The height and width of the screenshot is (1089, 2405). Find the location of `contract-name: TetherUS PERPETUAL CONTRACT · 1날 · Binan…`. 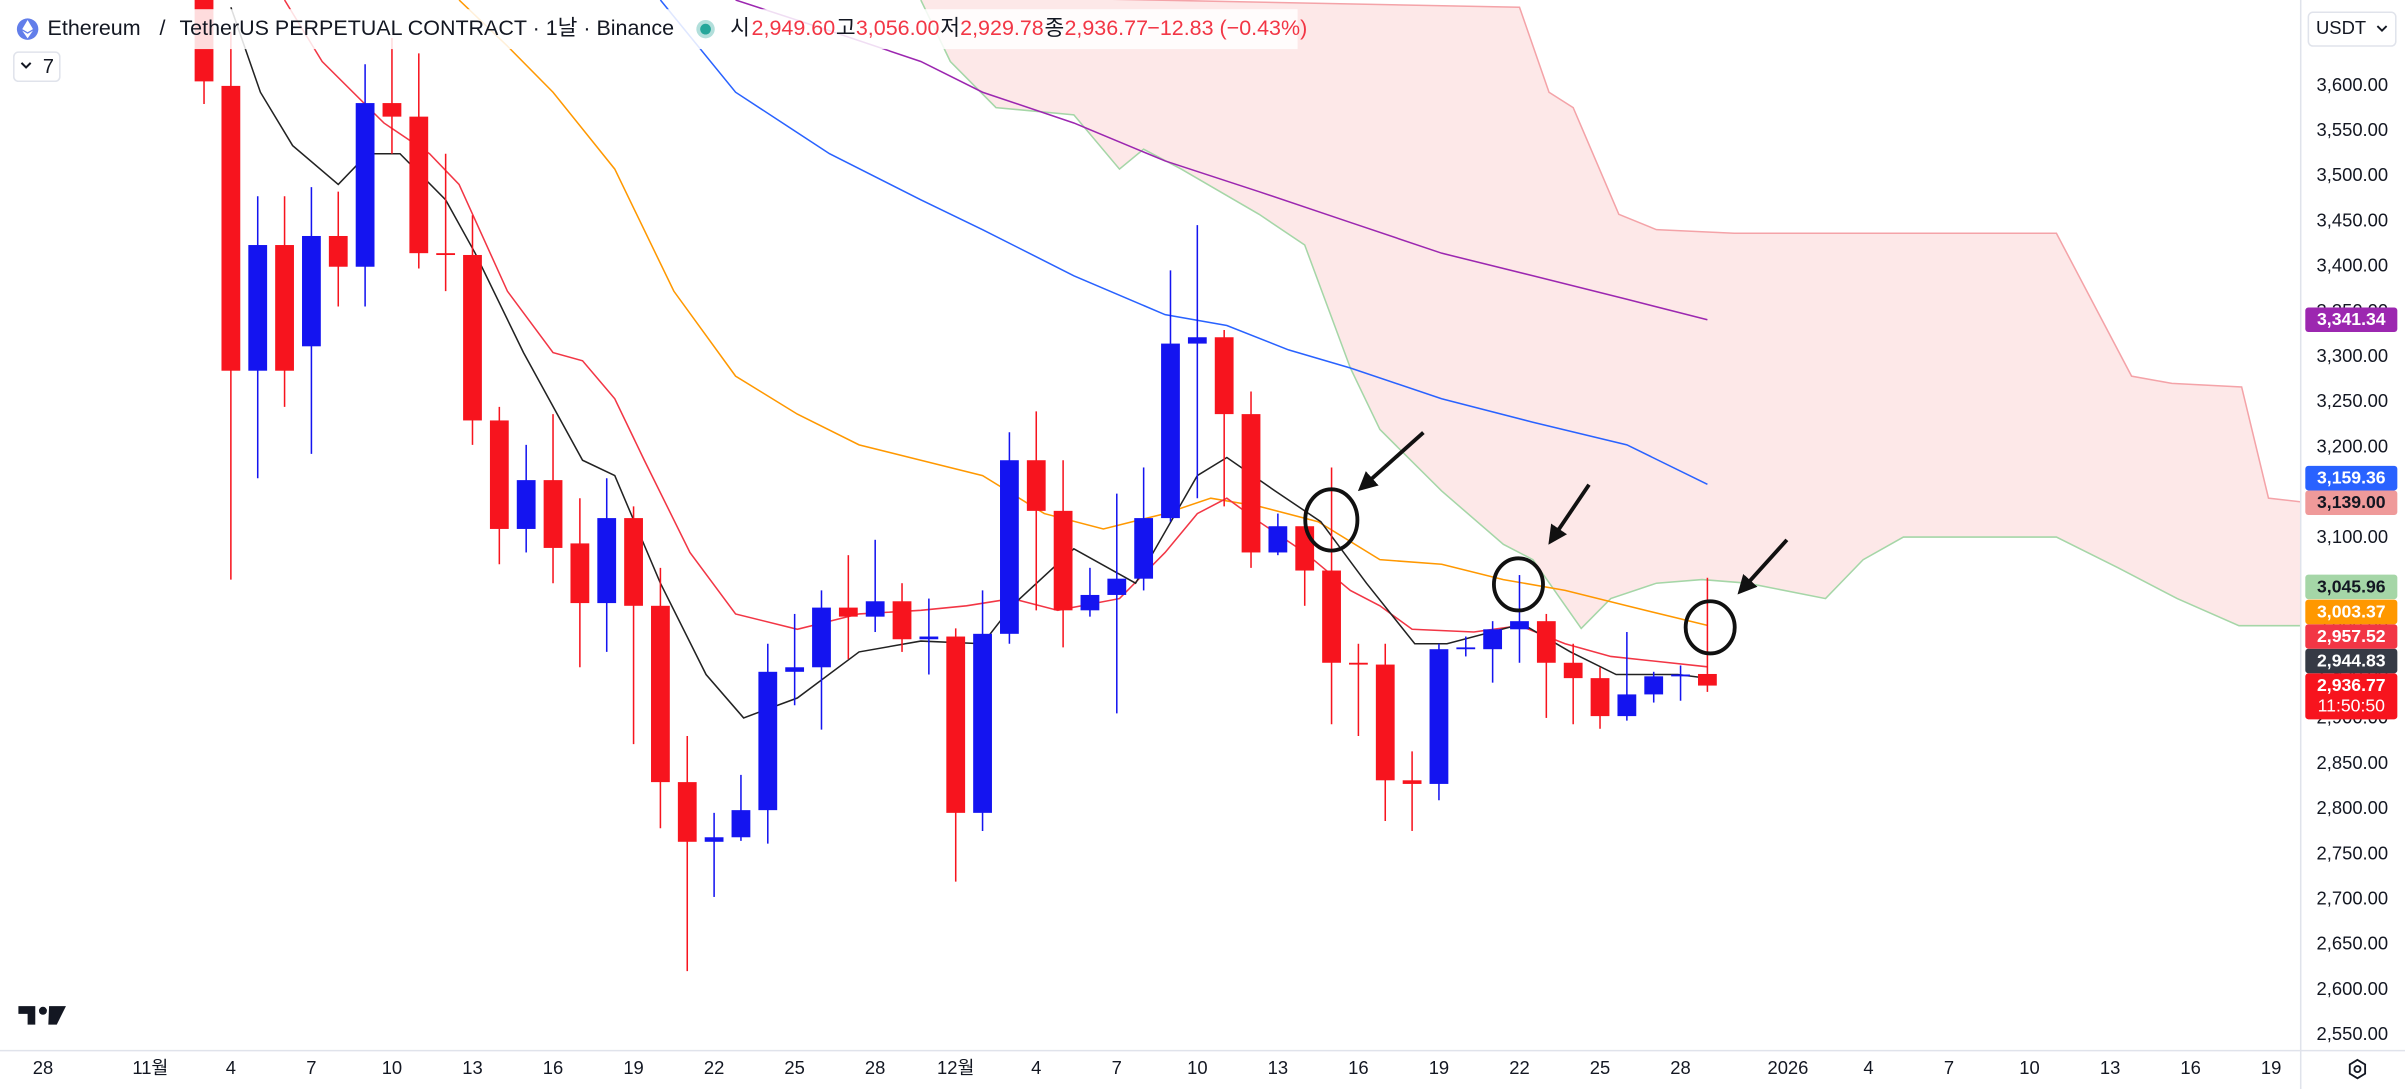

contract-name: TetherUS PERPETUAL CONTRACT · 1날 · Binan… is located at coordinates (426, 28).